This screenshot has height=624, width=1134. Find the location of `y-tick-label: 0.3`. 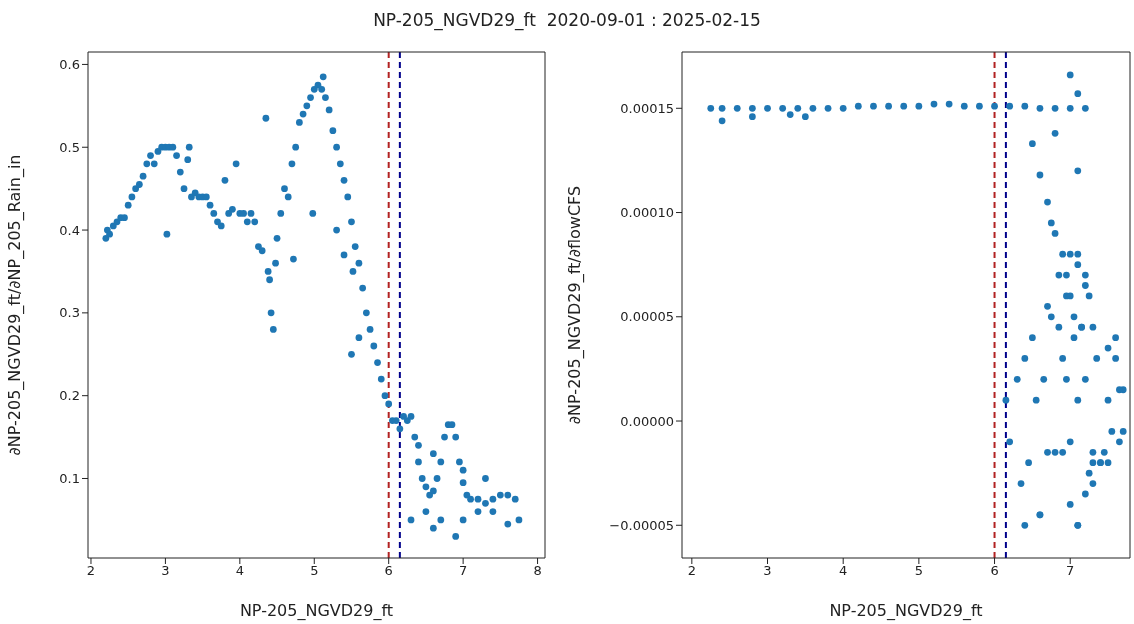

y-tick-label: 0.3 is located at coordinates (69, 313).